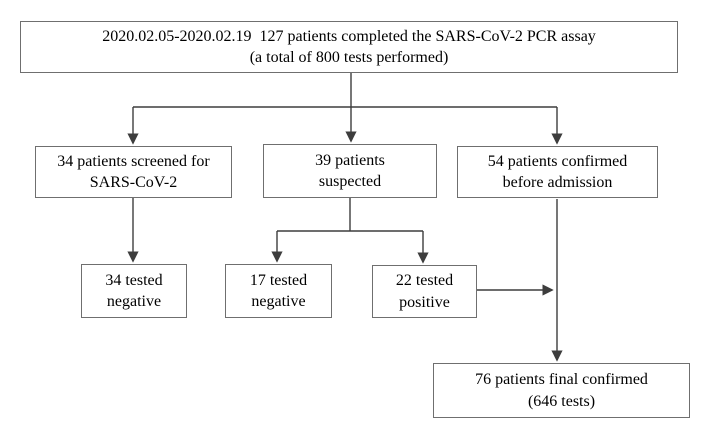  Describe the element at coordinates (134, 280) in the screenshot. I see `node-tested-negative-34-line1: 34 tested` at that location.